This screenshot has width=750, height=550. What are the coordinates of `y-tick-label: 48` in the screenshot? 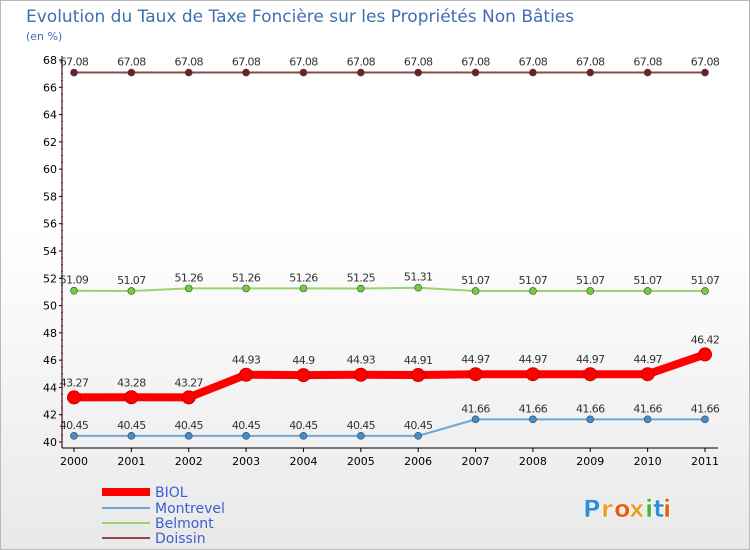 It's located at (50, 333).